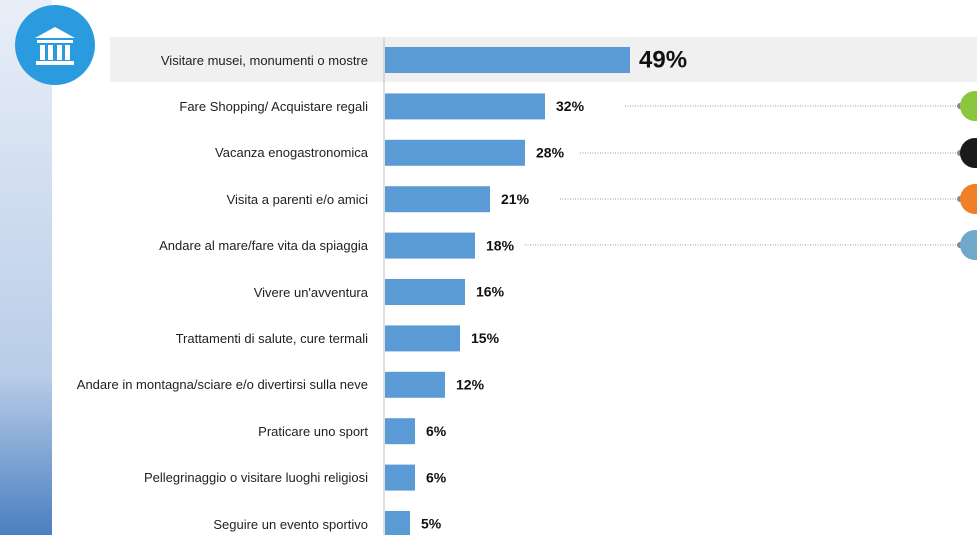  Describe the element at coordinates (271, 338) in the screenshot. I see `category-label: Trattamenti di salute, cure termali` at that location.